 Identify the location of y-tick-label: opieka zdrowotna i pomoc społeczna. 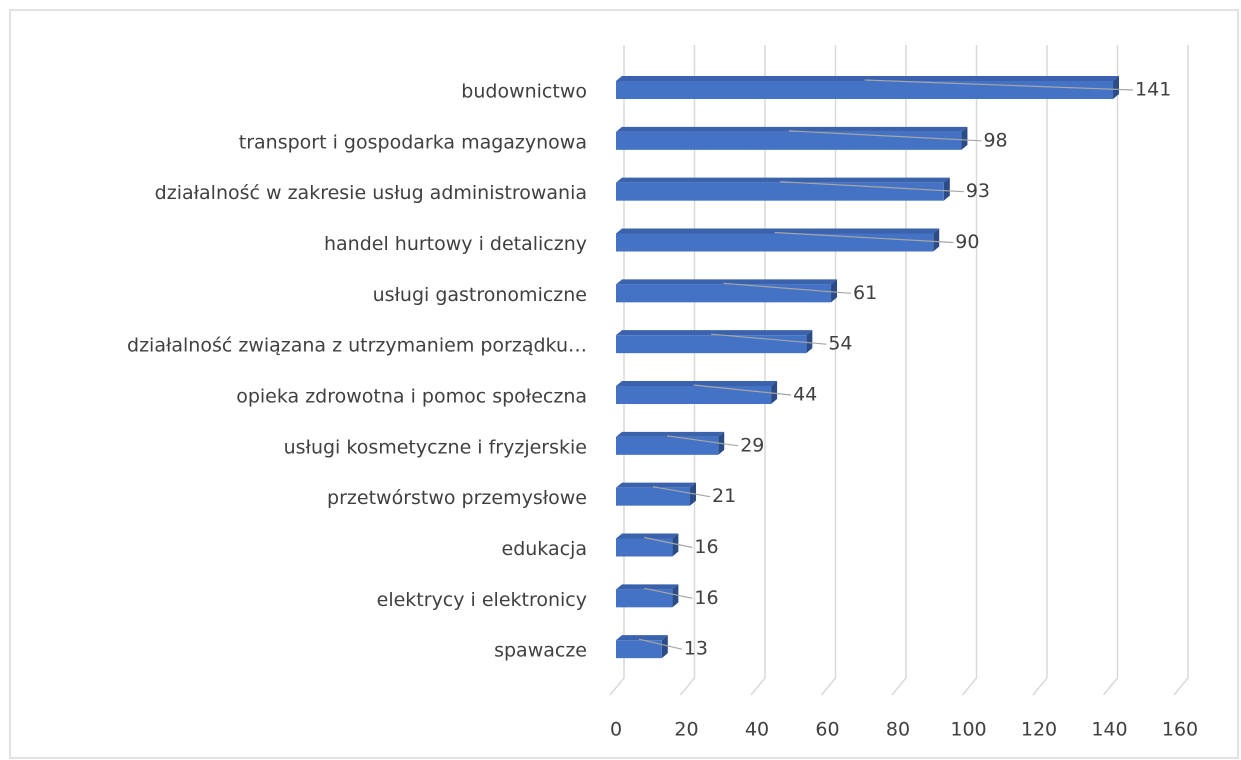
(411, 397).